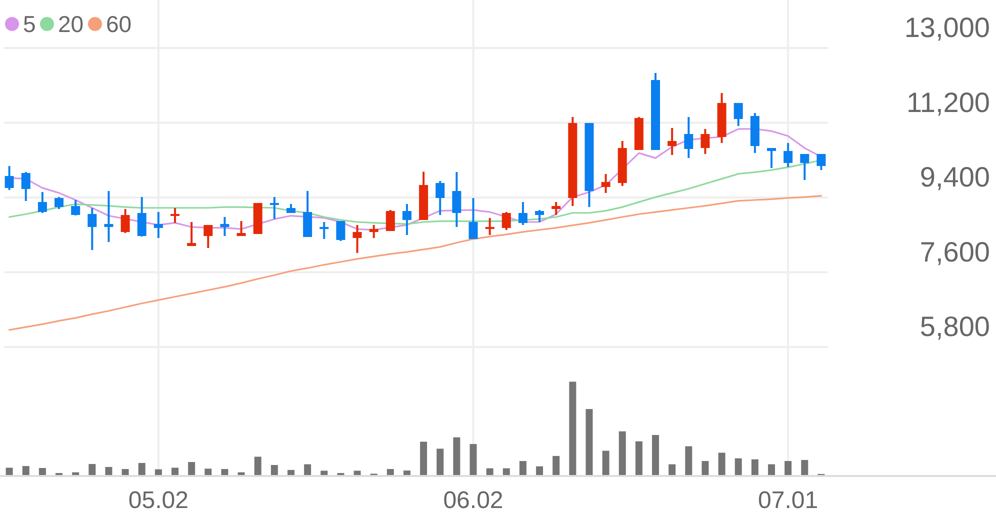 This screenshot has width=996, height=519. What do you see at coordinates (119, 24) in the screenshot?
I see `legend-label: 60` at bounding box center [119, 24].